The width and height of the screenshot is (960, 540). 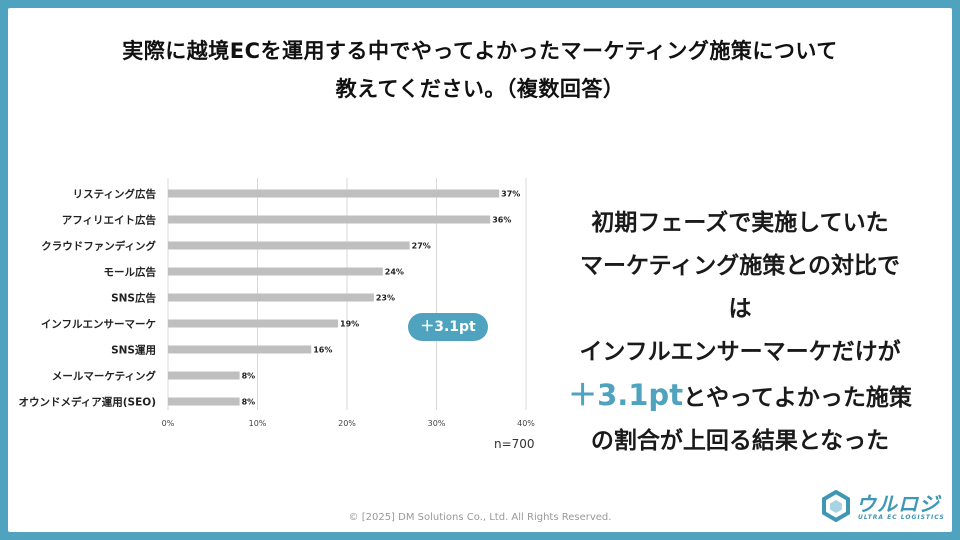 What do you see at coordinates (740, 223) in the screenshot?
I see `message-line-1: 初期フェーズで実施していた` at bounding box center [740, 223].